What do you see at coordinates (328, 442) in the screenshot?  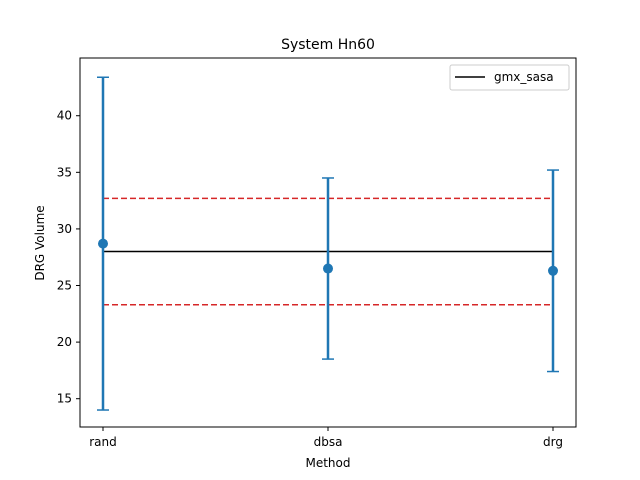 I see `x-tick-label-dbsa: dbsa` at bounding box center [328, 442].